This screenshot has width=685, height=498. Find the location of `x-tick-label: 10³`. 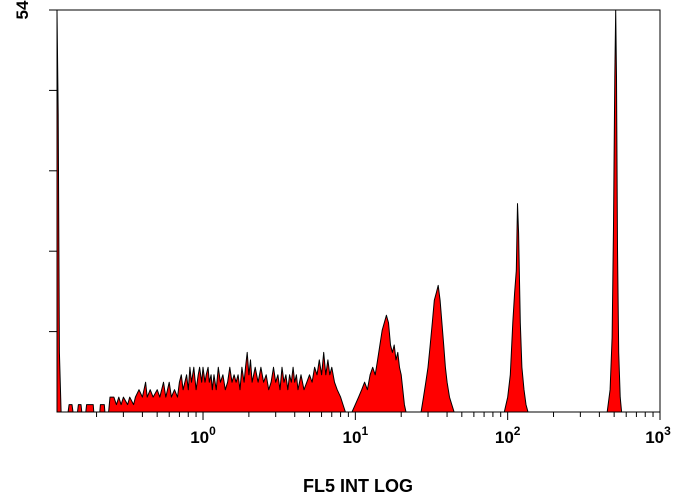

x-tick-label: 10³ is located at coordinates (658, 435).